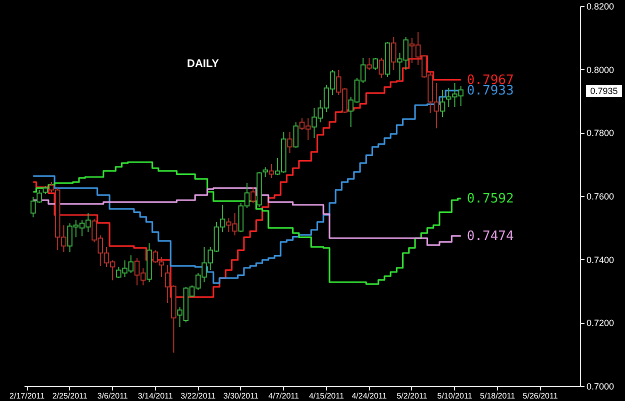 This screenshot has width=625, height=401. I want to click on data-label: 0.7474, so click(490, 236).